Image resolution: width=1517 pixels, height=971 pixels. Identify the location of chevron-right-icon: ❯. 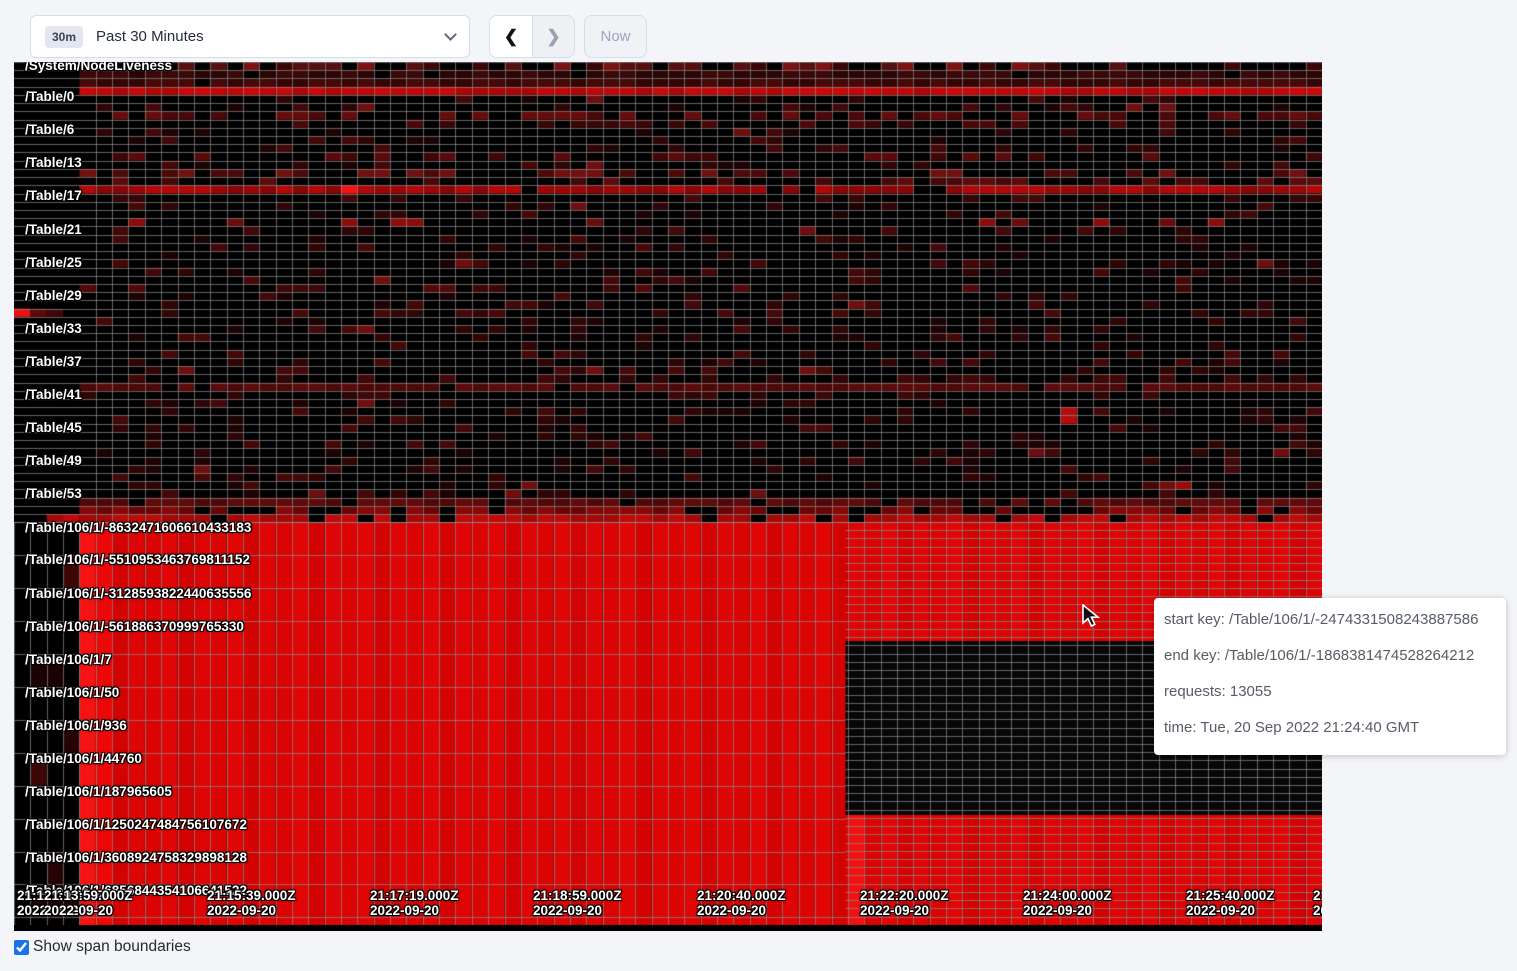
(553, 36).